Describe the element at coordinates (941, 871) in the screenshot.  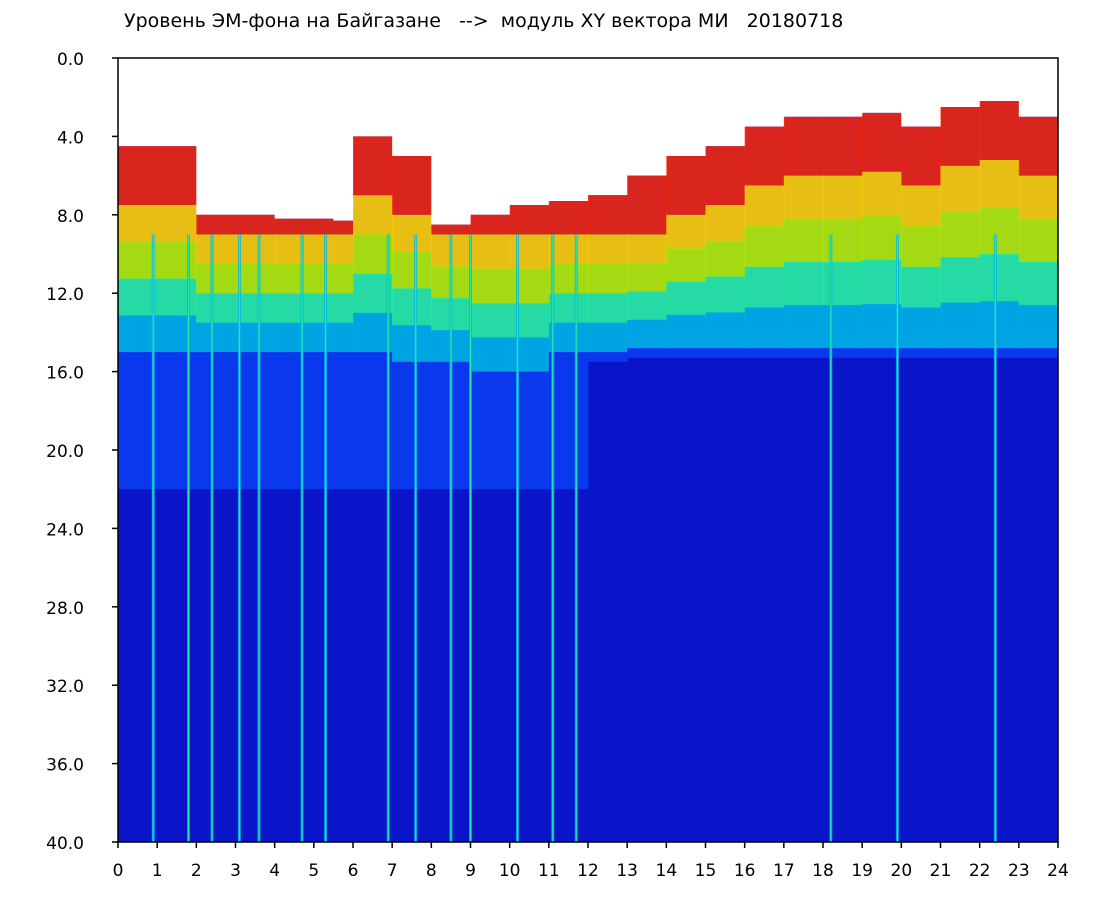
I see `x-tick-label: 21` at that location.